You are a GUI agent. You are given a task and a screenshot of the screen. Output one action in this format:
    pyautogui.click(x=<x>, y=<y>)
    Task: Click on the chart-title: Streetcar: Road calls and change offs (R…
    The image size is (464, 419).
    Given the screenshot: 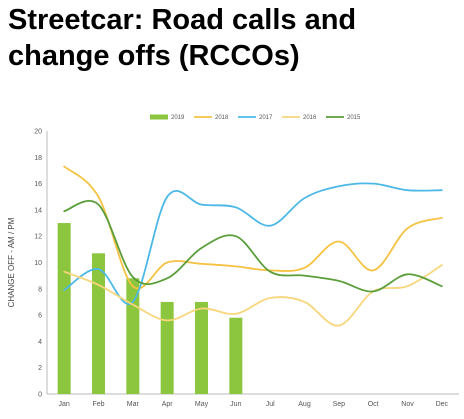 What is the action you would take?
    pyautogui.click(x=182, y=38)
    